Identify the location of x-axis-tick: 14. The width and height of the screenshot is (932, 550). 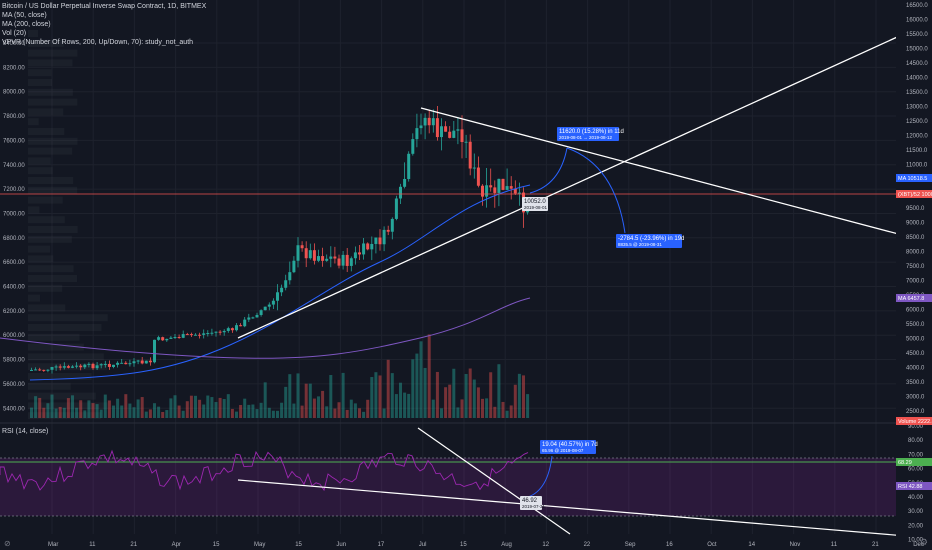
(751, 545).